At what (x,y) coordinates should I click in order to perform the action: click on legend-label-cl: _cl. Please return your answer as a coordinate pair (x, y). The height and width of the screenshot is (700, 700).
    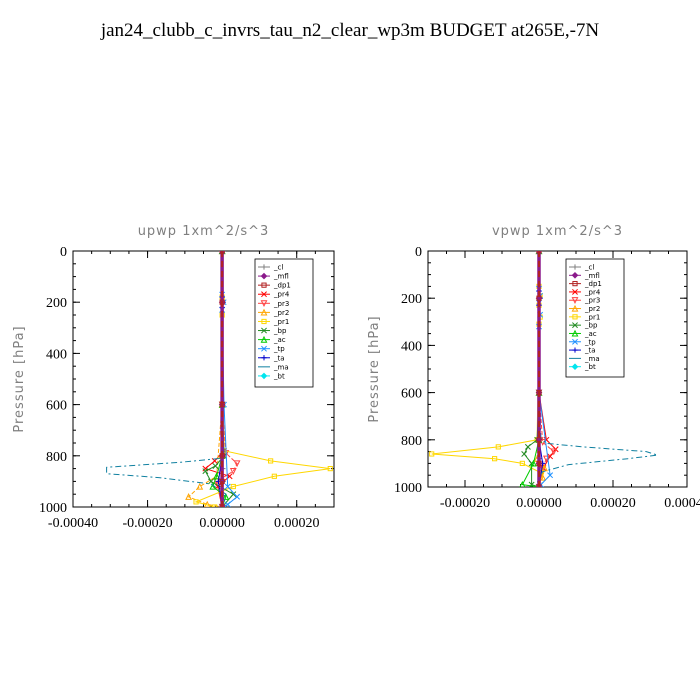
    Looking at the image, I should click on (278, 268).